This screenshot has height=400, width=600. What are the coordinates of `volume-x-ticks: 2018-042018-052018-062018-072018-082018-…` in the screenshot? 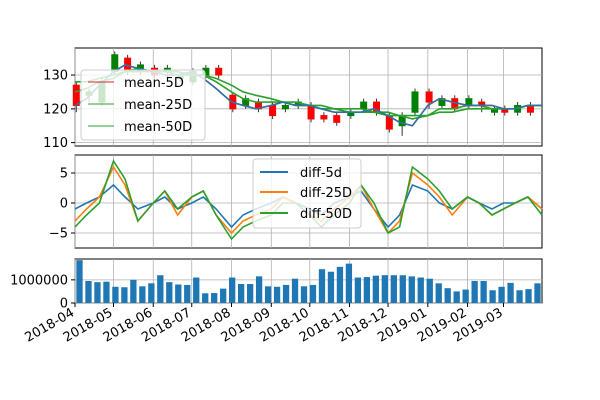 It's located at (264, 324).